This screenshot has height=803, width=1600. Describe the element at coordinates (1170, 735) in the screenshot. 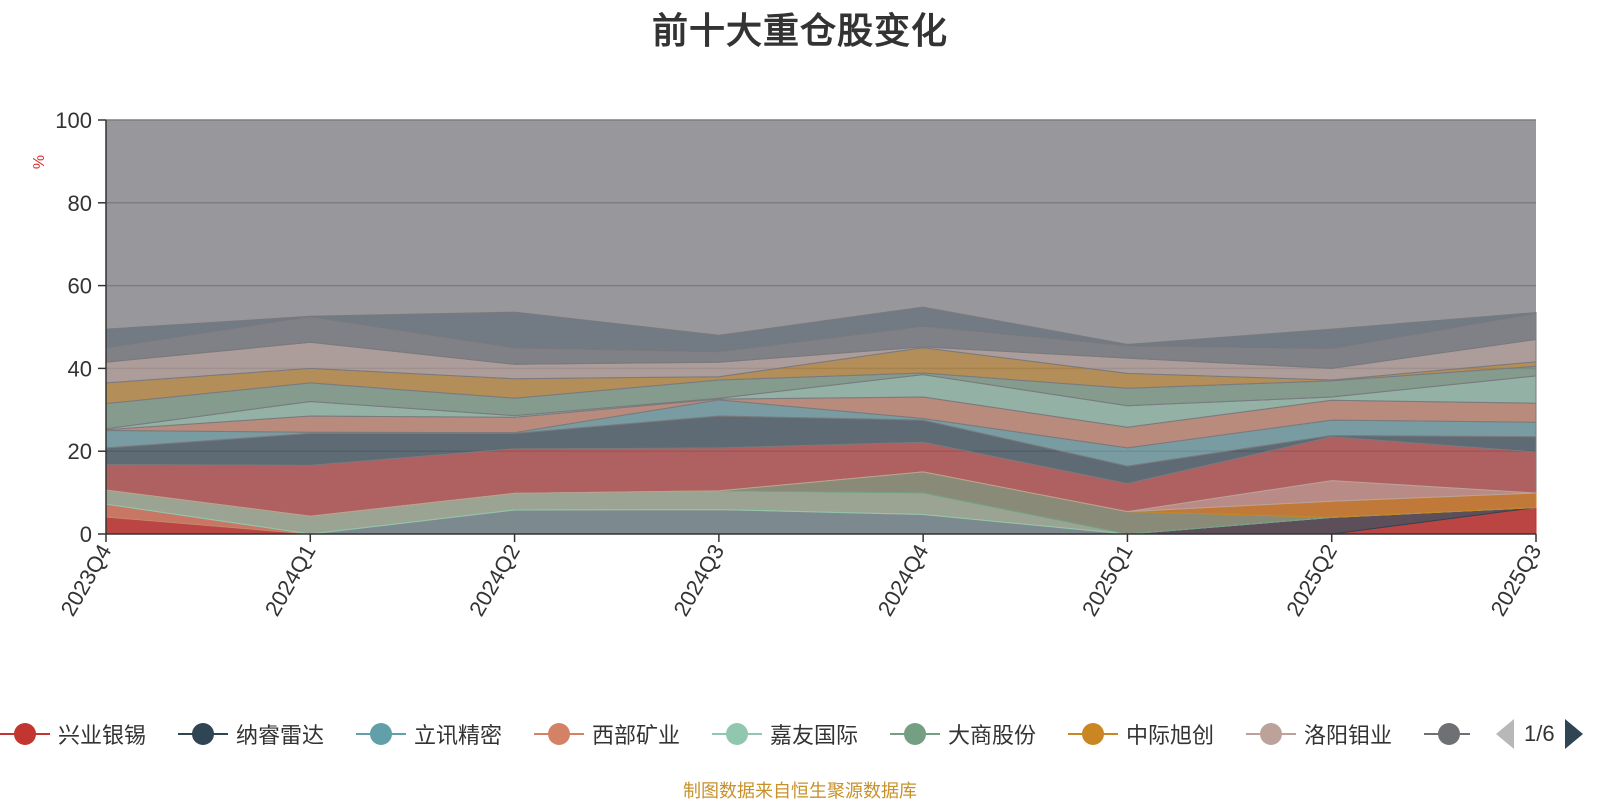

I see `legend-label: 中际旭创` at that location.